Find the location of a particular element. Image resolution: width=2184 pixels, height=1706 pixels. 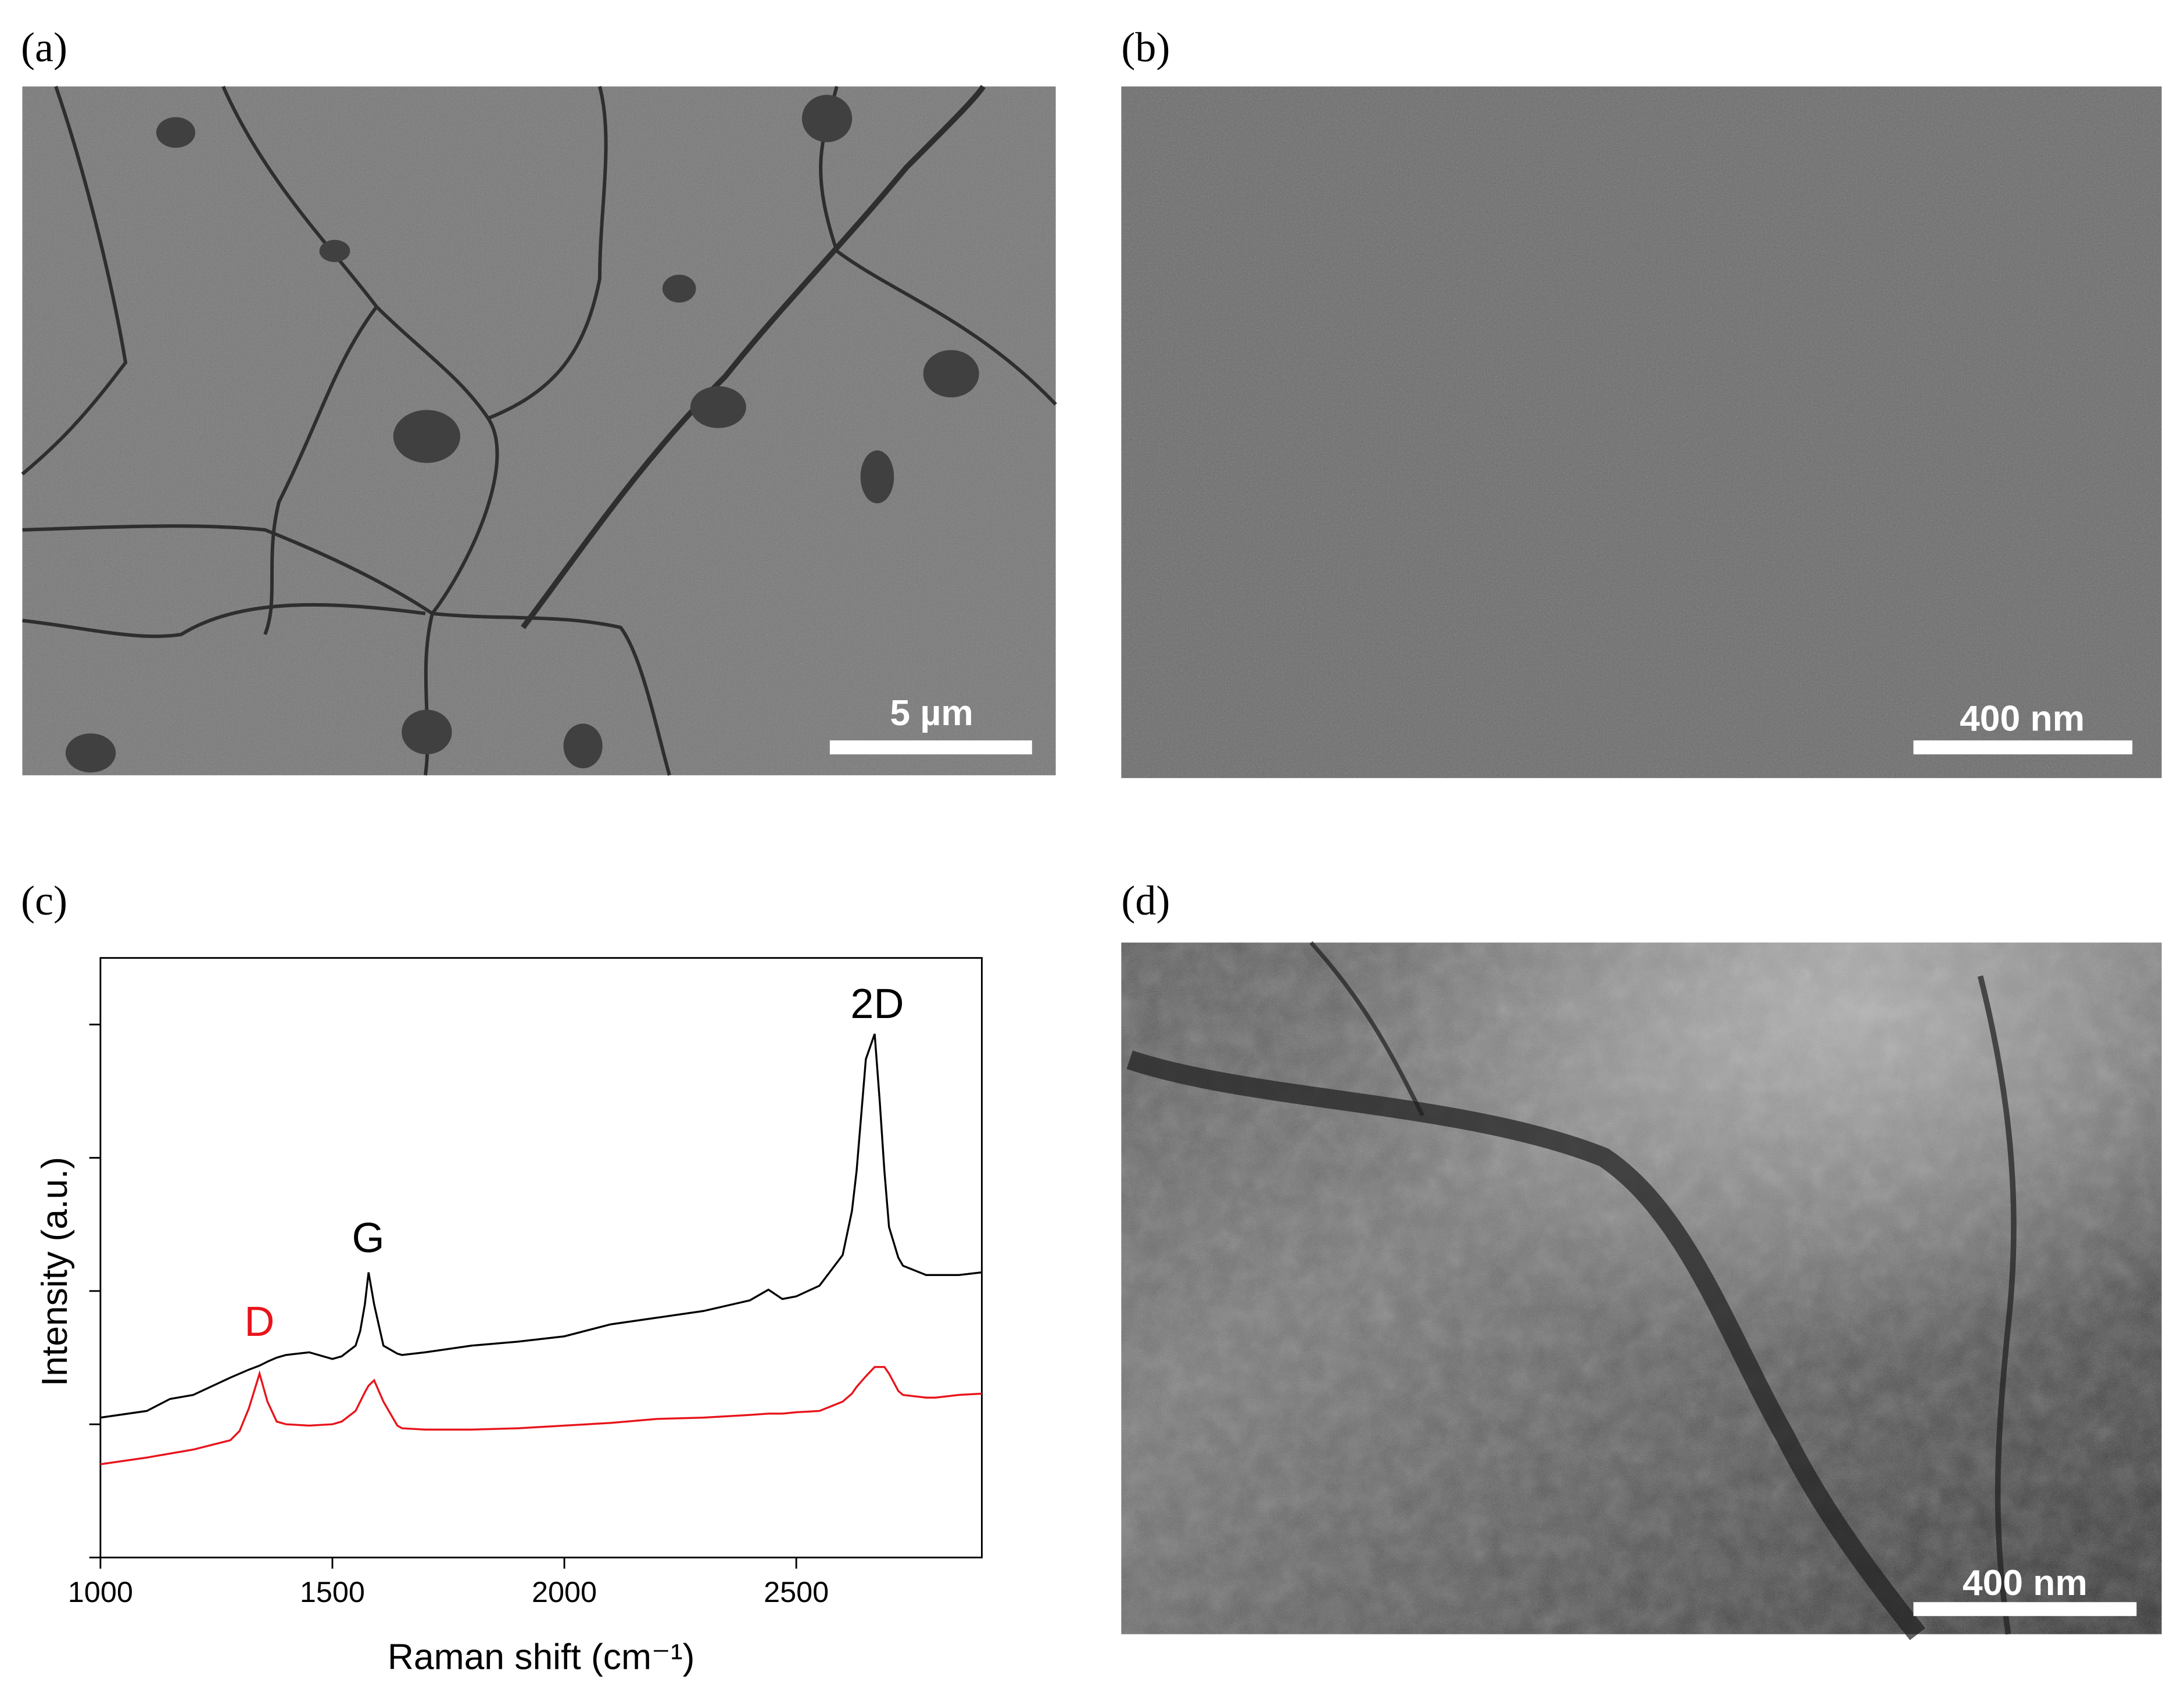

x-tick-label: 2000 is located at coordinates (564, 1591).